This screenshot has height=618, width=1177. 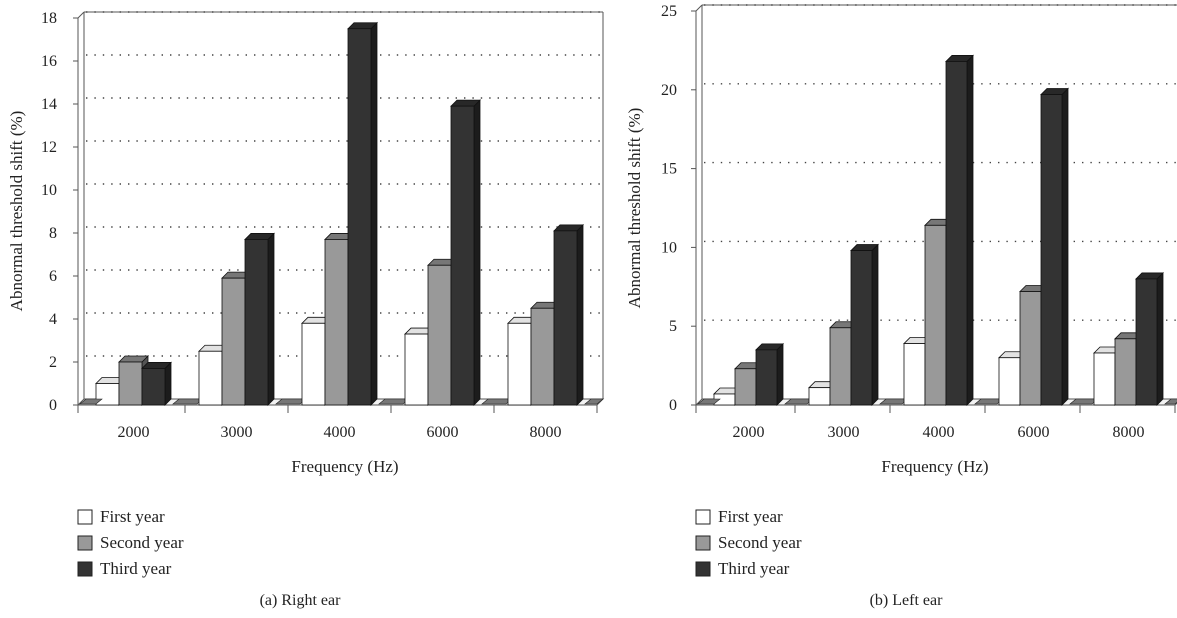 I want to click on y-tick-label: 12, so click(x=49, y=147).